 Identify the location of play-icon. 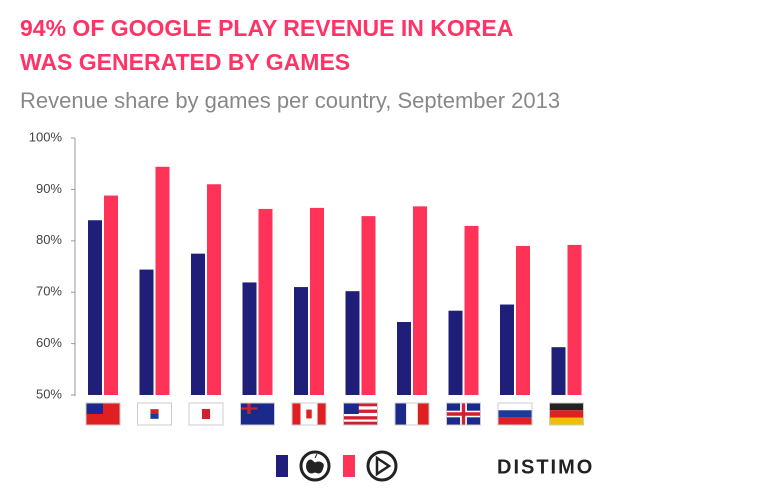
(382, 466).